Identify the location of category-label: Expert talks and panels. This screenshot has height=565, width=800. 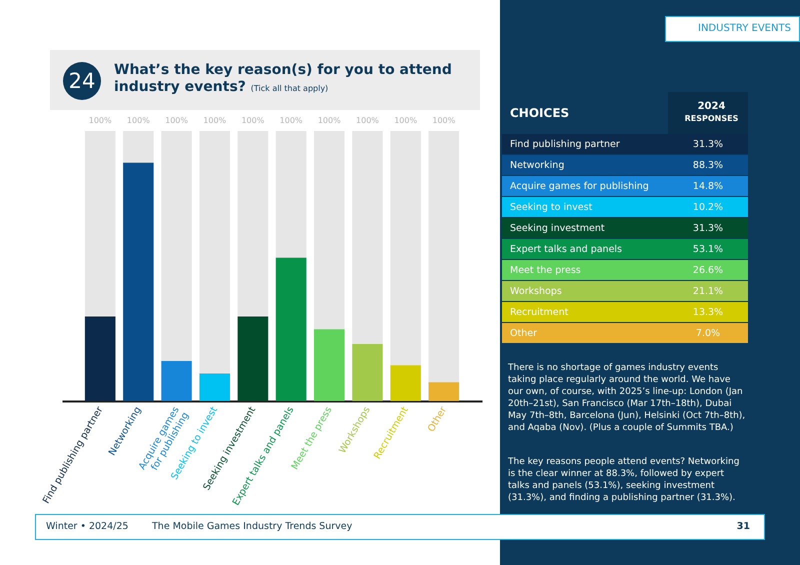
(585, 249).